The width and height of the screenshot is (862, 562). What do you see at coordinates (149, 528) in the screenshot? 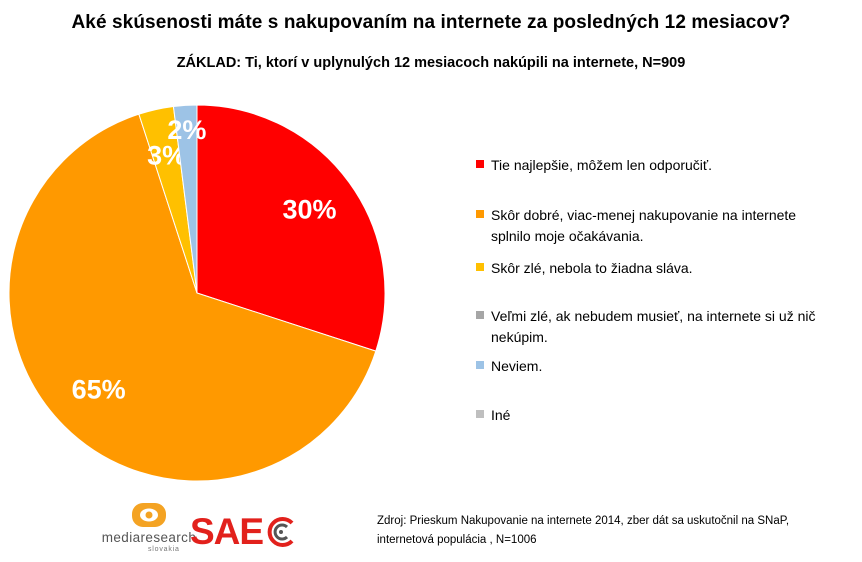
I see `mediaresearch-logo: mediaresearch slovakia` at bounding box center [149, 528].